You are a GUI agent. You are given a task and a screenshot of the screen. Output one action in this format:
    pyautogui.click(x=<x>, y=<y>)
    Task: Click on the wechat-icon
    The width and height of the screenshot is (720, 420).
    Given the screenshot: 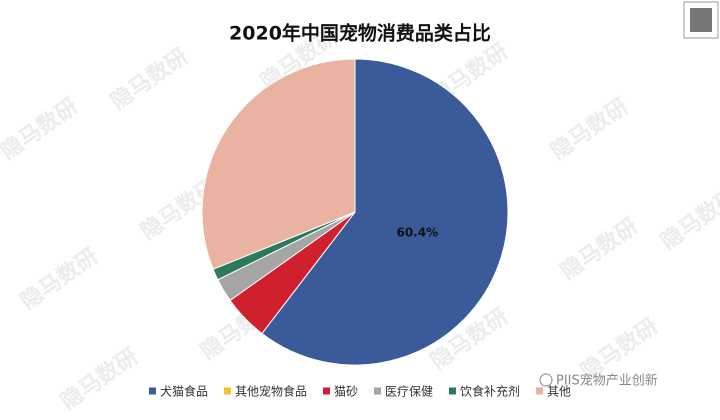 What is the action you would take?
    pyautogui.click(x=546, y=380)
    